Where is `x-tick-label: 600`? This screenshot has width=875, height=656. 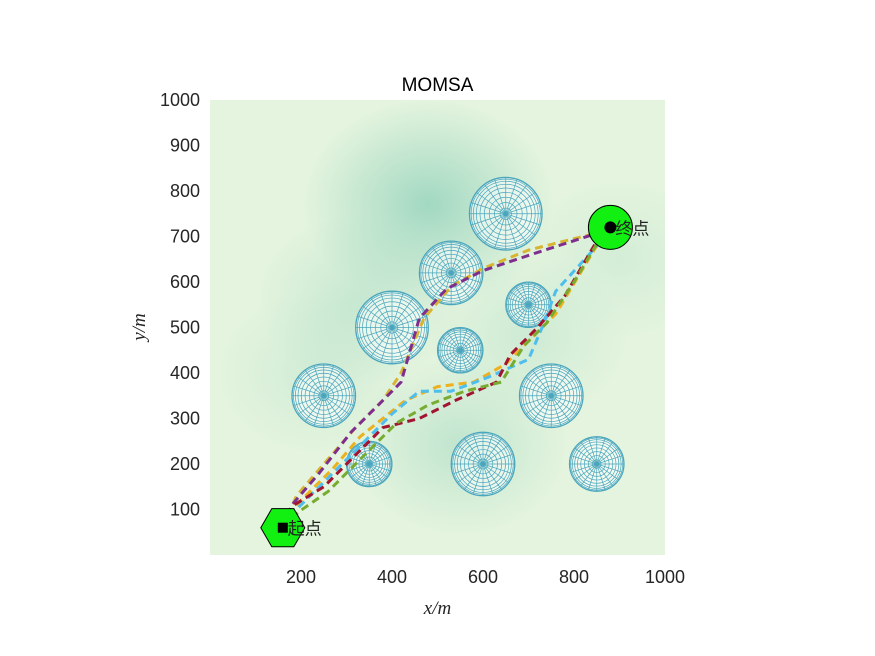 x-tick-label: 600 is located at coordinates (483, 577).